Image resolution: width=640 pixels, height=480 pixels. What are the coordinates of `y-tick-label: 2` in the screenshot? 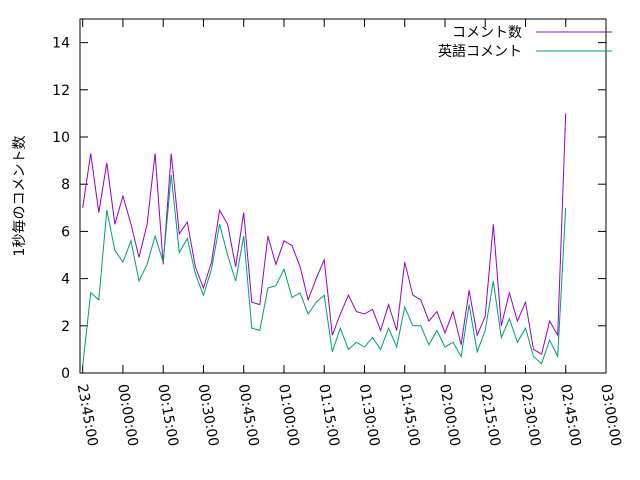 It's located at (65, 327).